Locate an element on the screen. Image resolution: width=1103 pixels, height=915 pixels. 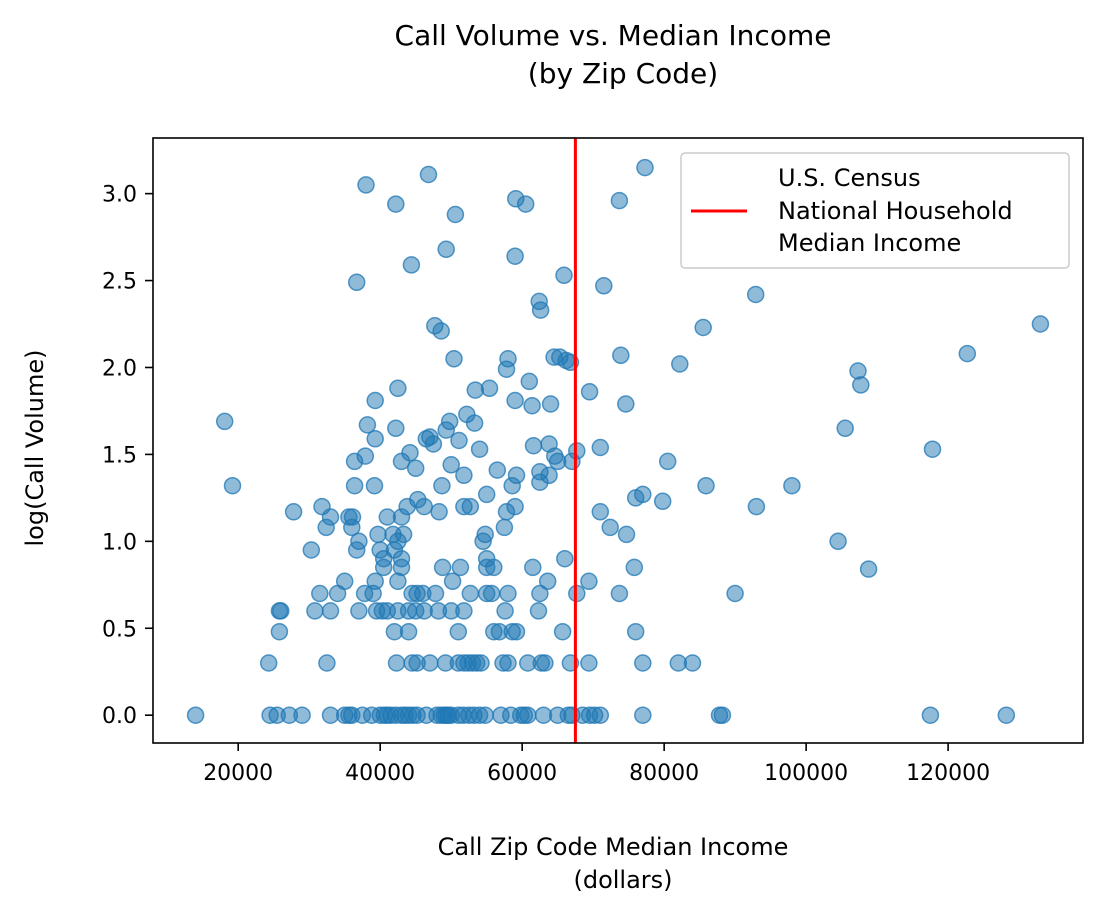
chart-subtitle: (by Zip Code) is located at coordinates (623, 73).